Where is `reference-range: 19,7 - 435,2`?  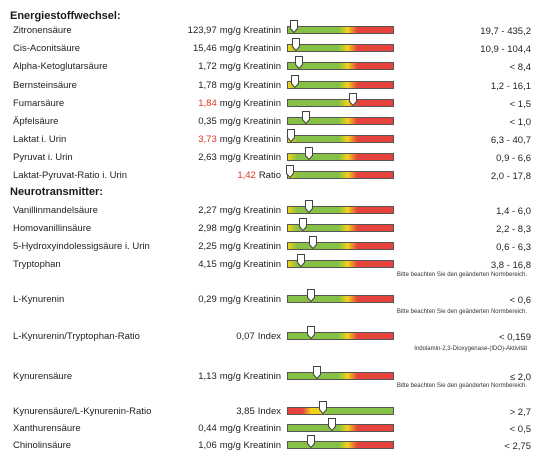
reference-range: 19,7 - 435,2 is located at coordinates (505, 31).